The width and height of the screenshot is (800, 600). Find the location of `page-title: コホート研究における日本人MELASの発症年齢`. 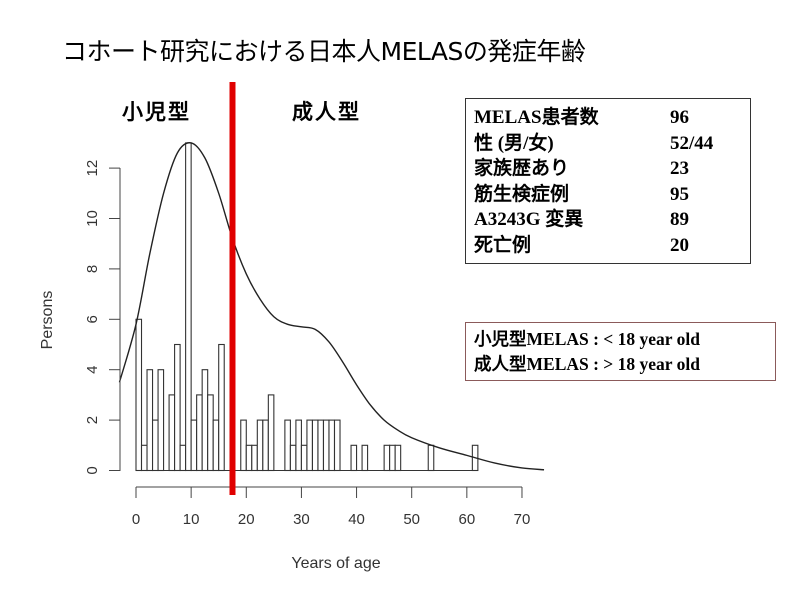

page-title: コホート研究における日本人MELASの発症年齢 is located at coordinates (324, 51).